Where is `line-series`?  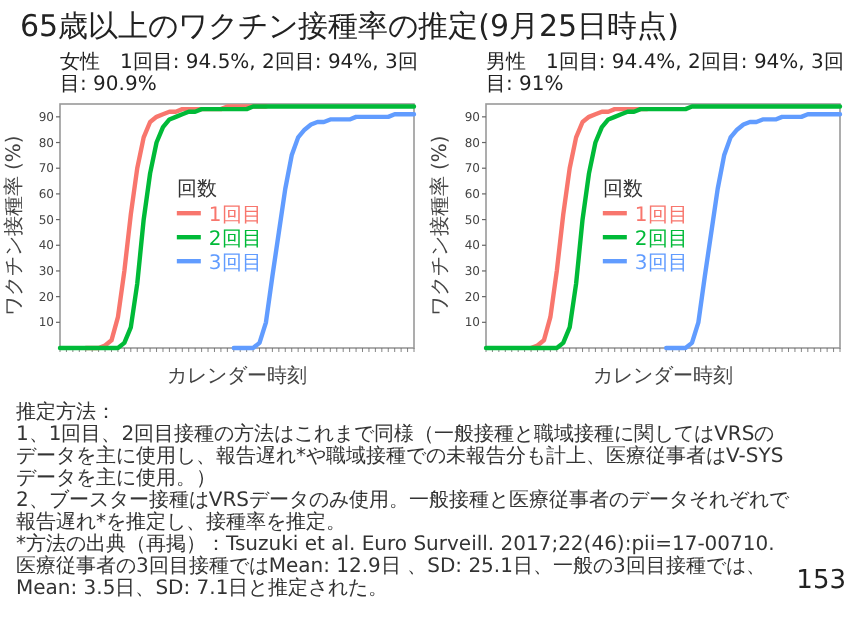
line-series is located at coordinates (753, 231).